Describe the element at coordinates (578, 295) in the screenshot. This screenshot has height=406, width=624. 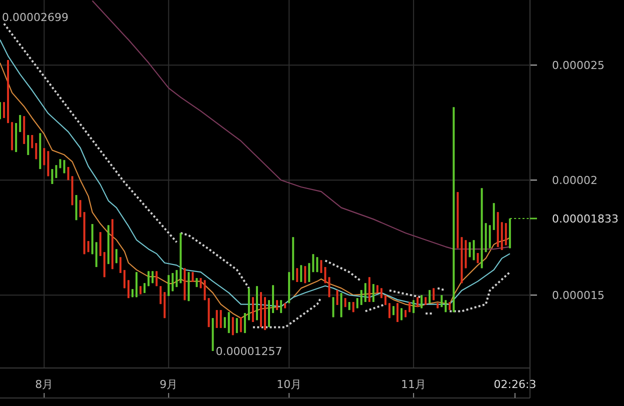
I see `y-tick-label: 0.000015` at that location.